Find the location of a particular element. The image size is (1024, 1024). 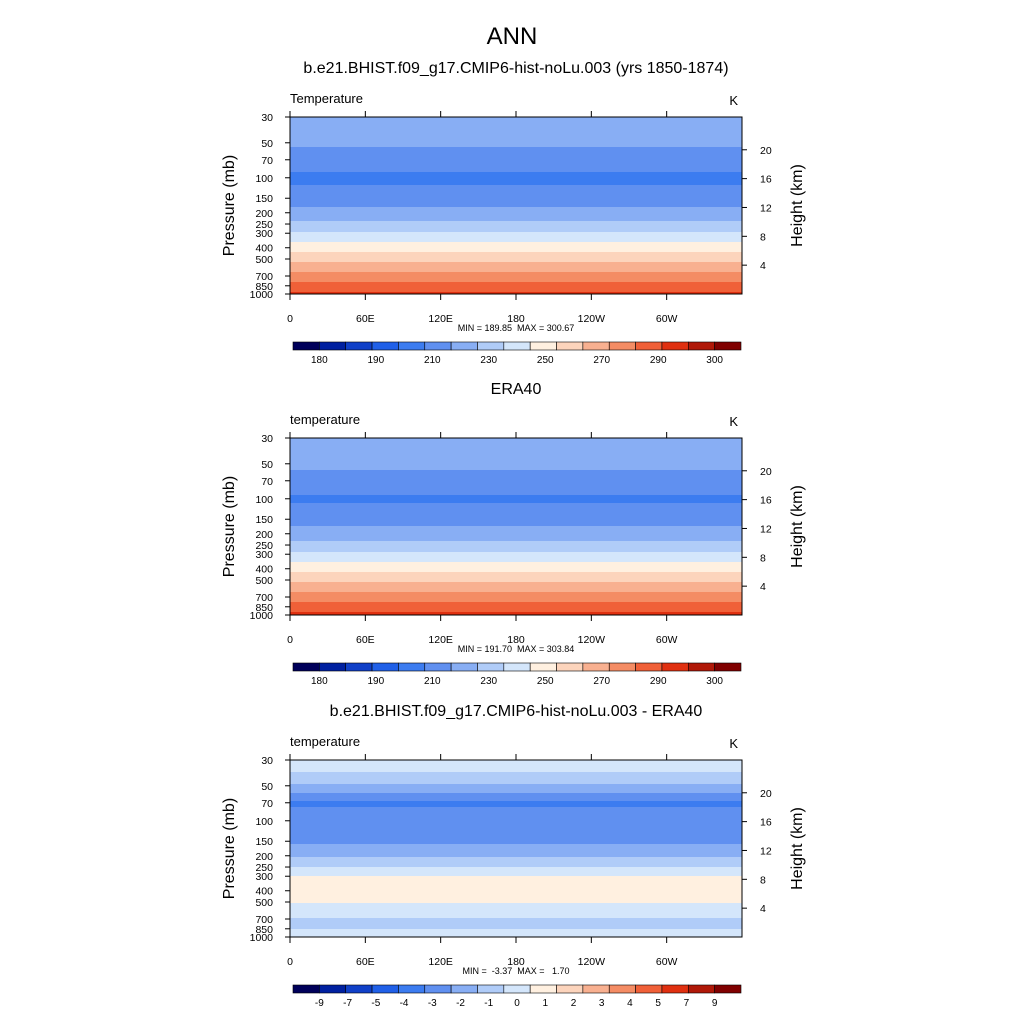

y-tick-label: 100 is located at coordinates (264, 500).